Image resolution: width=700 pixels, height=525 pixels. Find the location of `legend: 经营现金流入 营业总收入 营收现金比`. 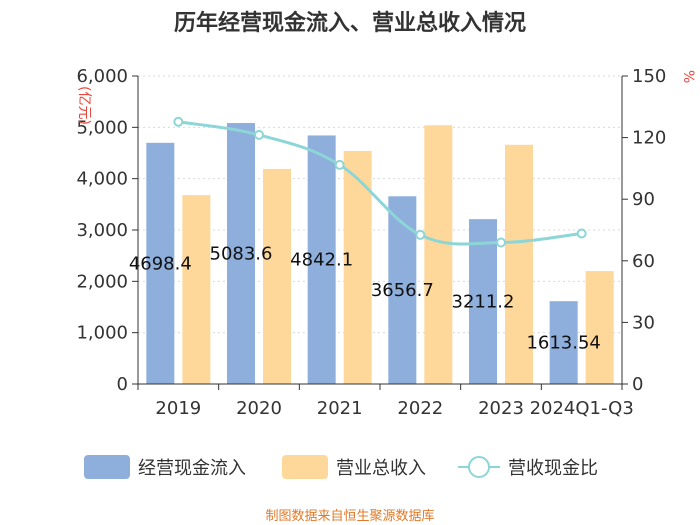

legend: 经营现金流入 营业总收入 营收现金比 is located at coordinates (341, 467).